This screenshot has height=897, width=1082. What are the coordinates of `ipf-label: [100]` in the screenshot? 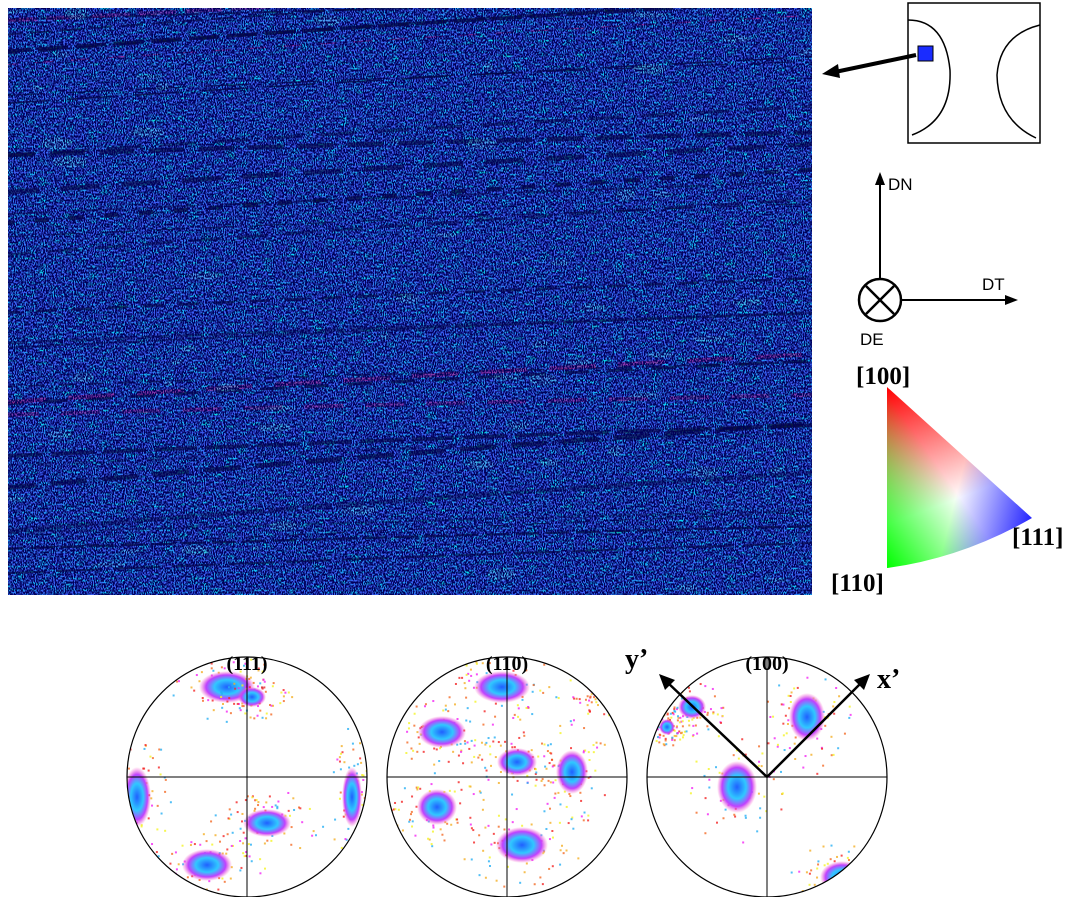 It's located at (883, 376).